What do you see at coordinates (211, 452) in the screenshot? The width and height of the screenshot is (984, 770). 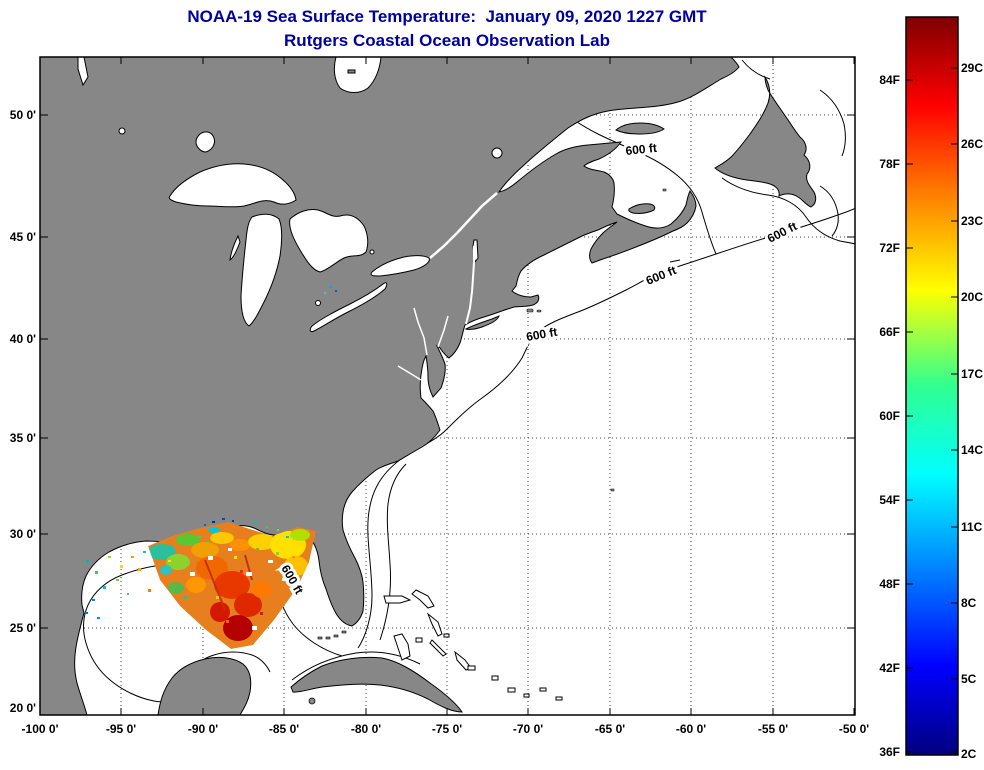 I see `sst-speckle-field` at bounding box center [211, 452].